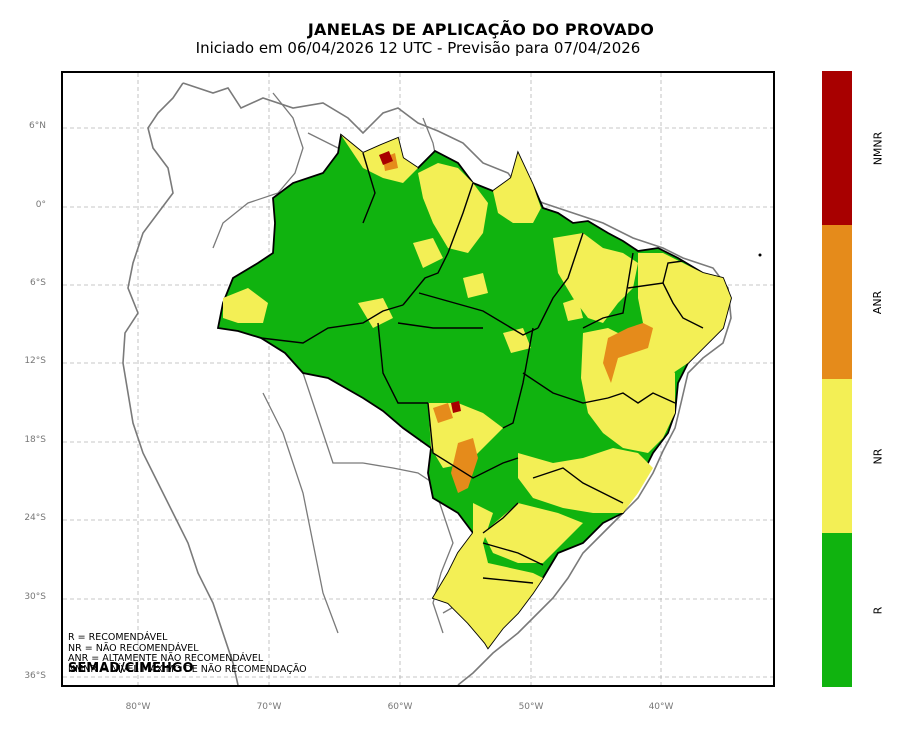 This screenshot has height=731, width=905. I want to click on map-title: JANELAS DE APLICAÇÃO DO PROVADO, so click(481, 29).